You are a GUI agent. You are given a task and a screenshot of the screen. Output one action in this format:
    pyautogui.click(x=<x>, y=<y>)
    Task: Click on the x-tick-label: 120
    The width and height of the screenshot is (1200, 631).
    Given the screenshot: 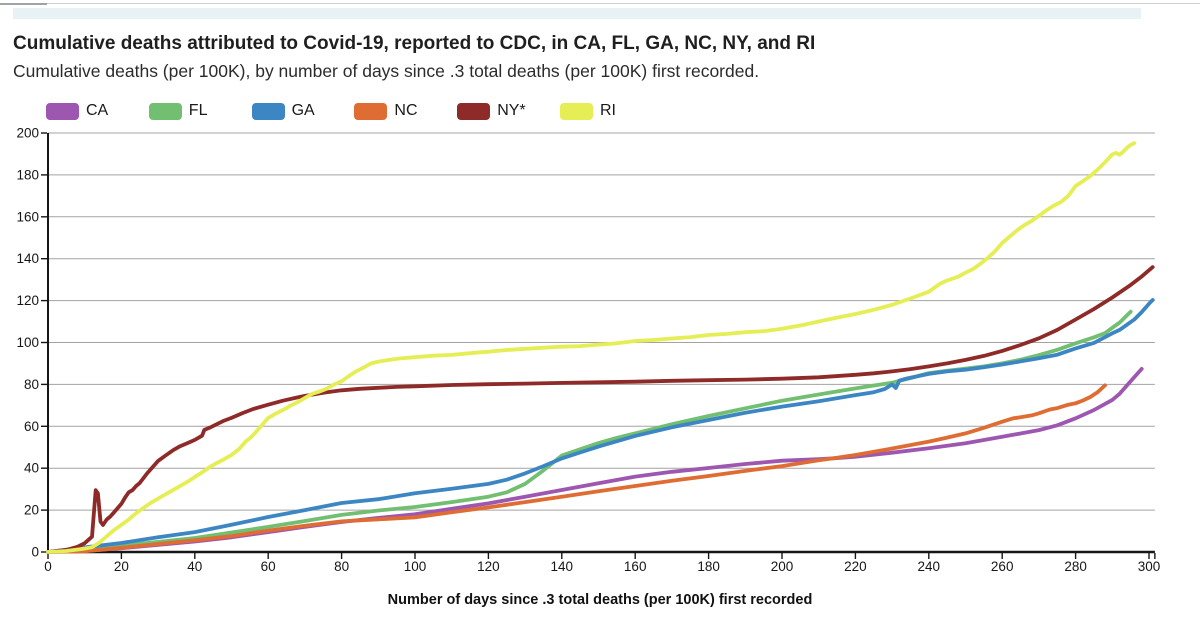 What is the action you would take?
    pyautogui.click(x=488, y=566)
    